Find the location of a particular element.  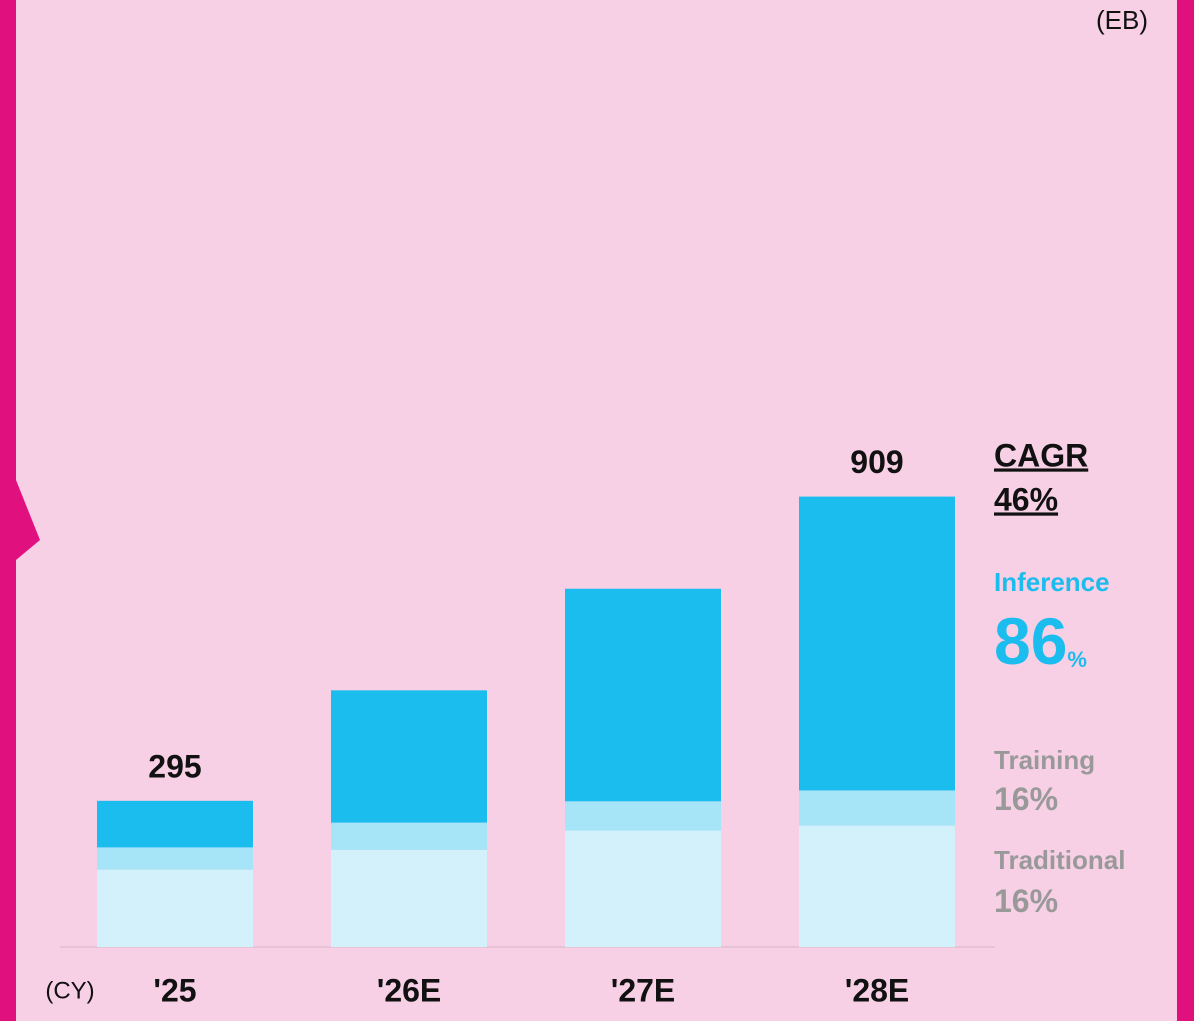

legend-cagr: 86% is located at coordinates (1040, 641).